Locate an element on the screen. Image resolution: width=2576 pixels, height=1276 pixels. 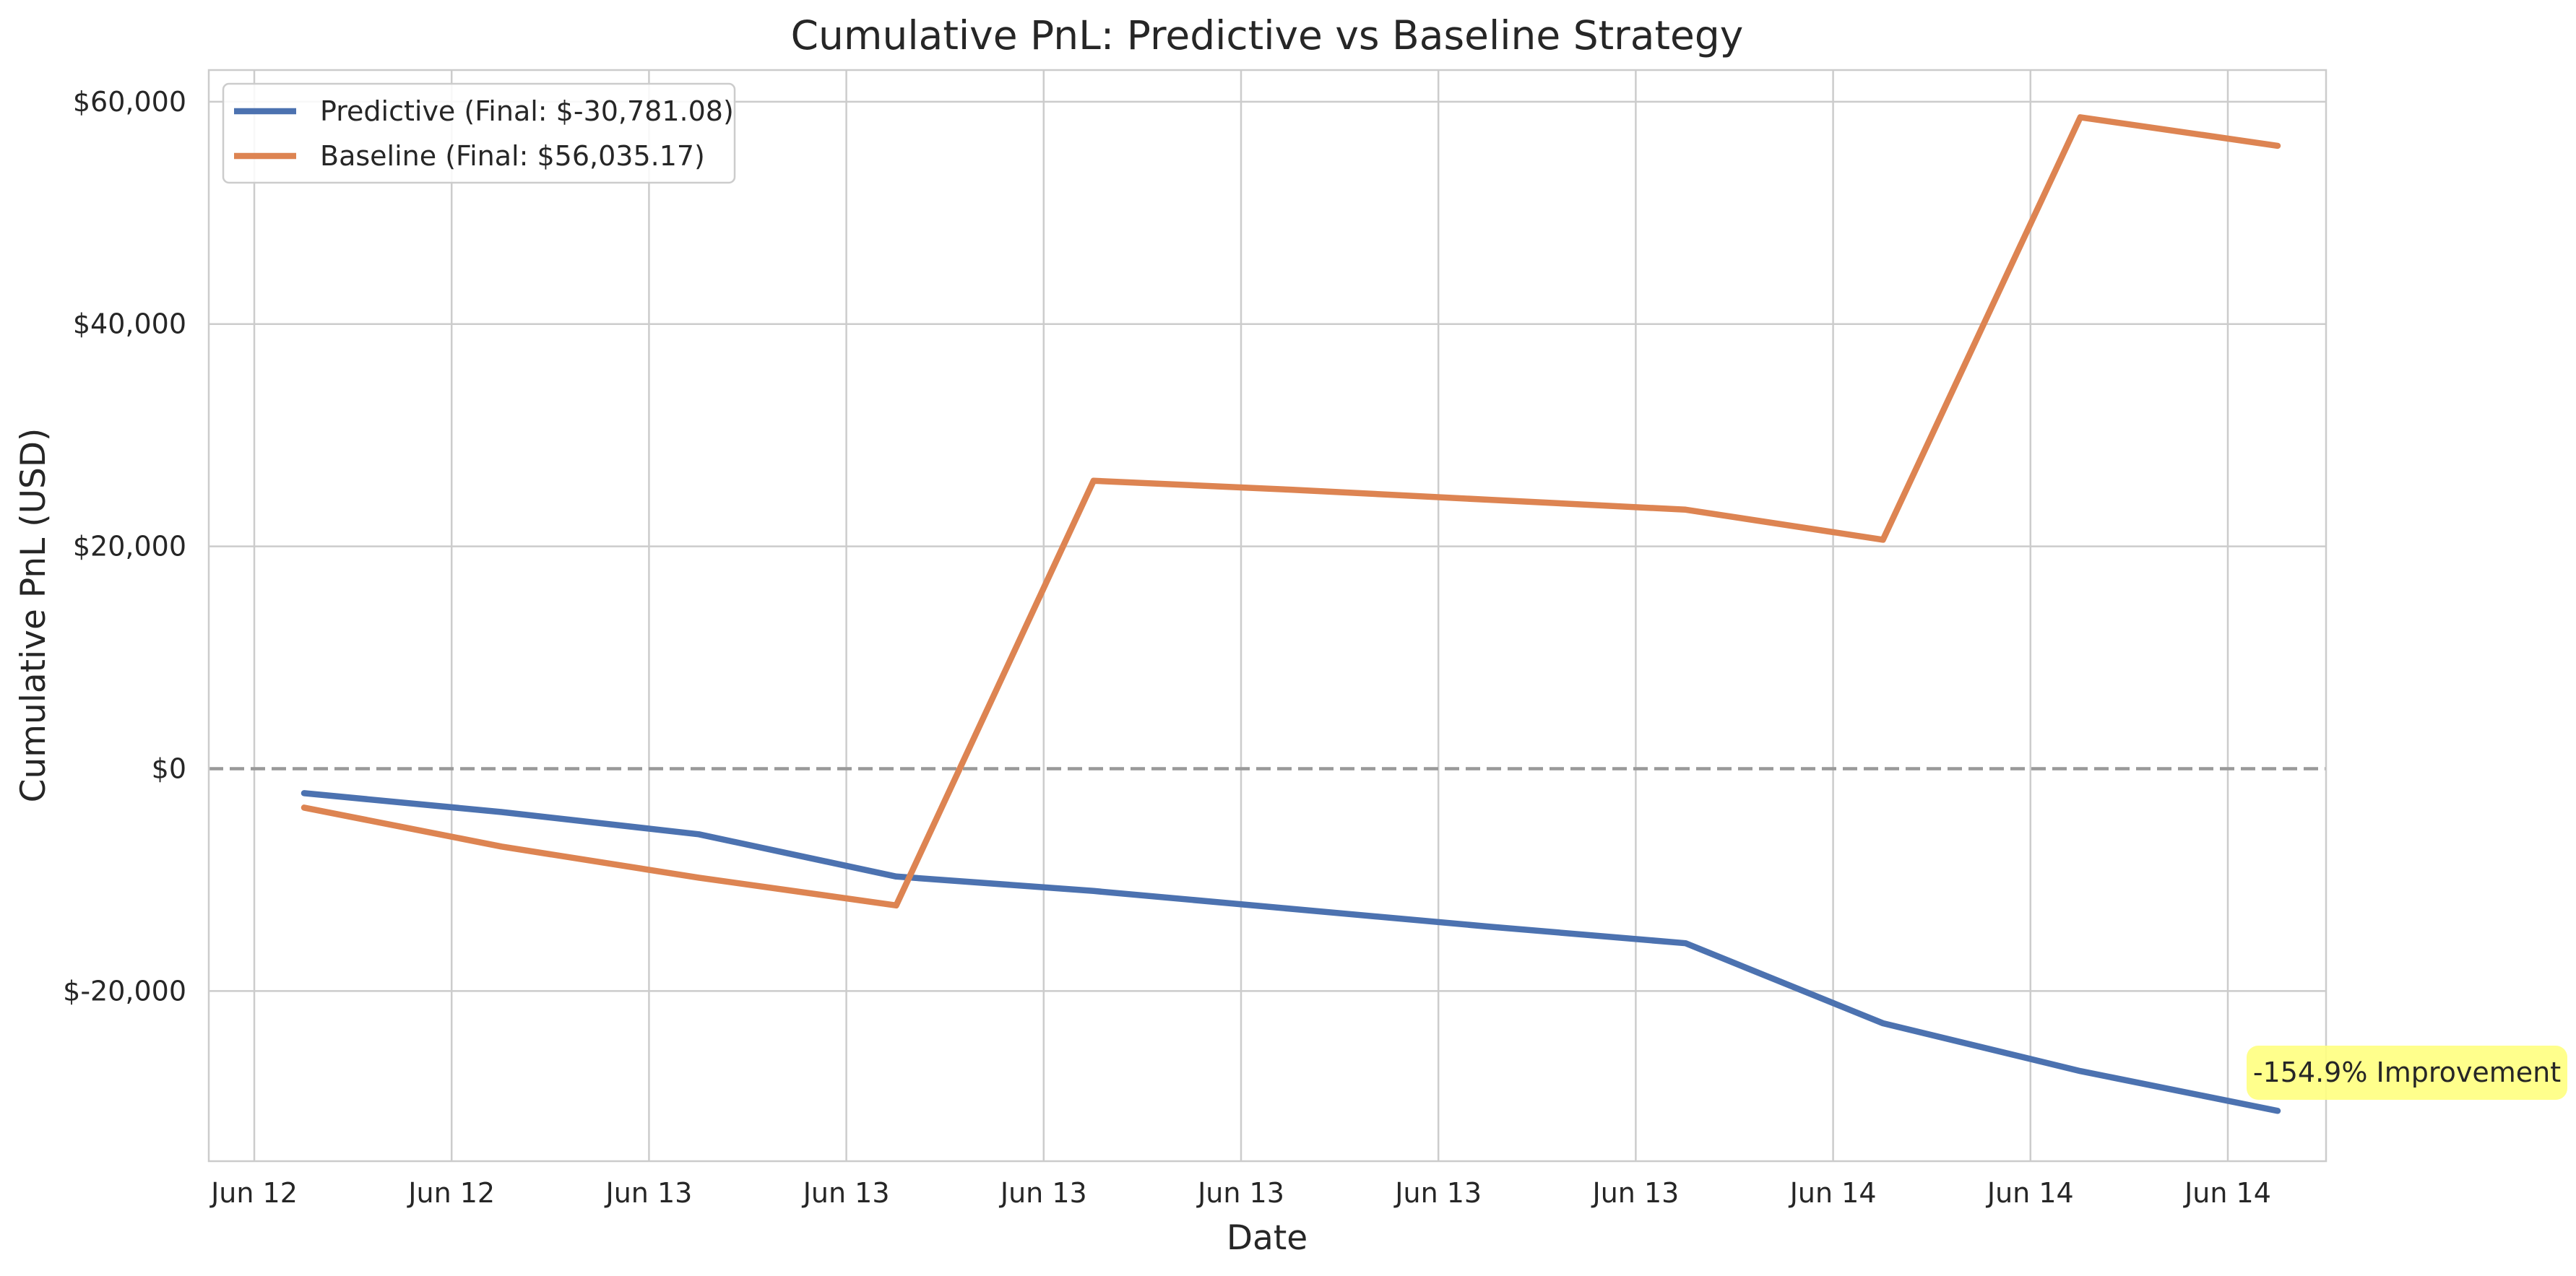
legend-label: Baseline (Final: $56,035.17) is located at coordinates (512, 156).